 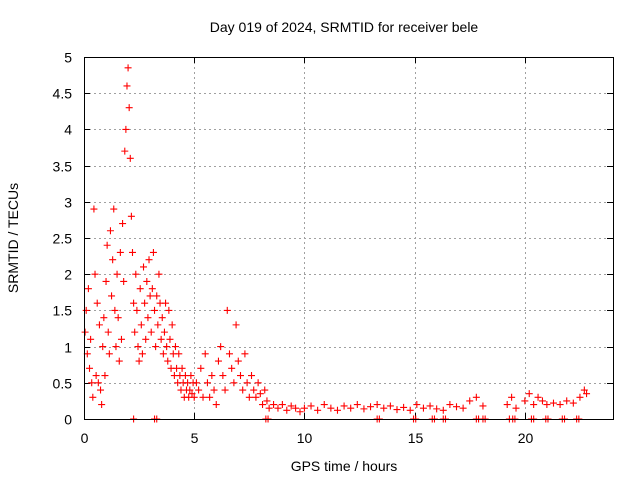 What do you see at coordinates (63, 384) in the screenshot?
I see `y-tick-label: 0.5` at bounding box center [63, 384].